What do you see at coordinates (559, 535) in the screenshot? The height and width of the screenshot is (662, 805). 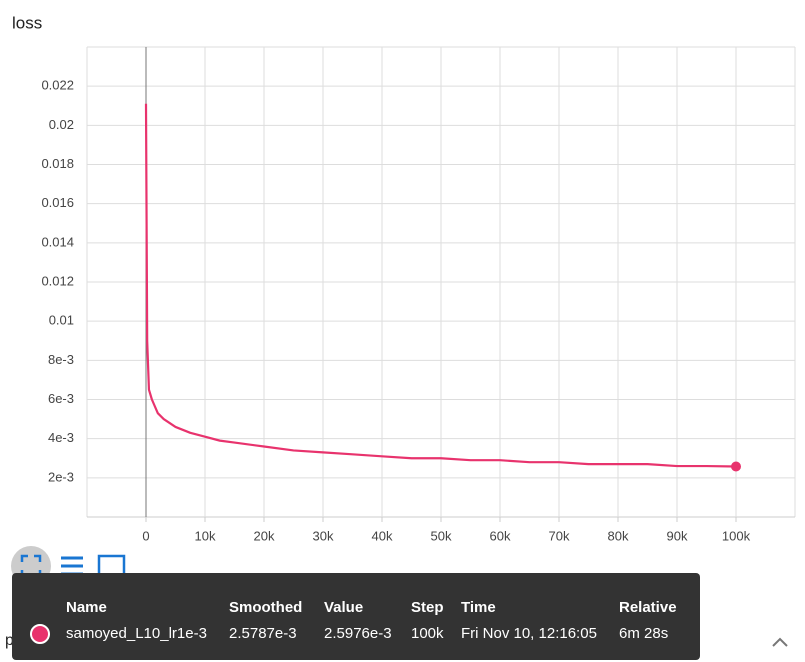 I see `x-tick-label: 70k` at bounding box center [559, 535].